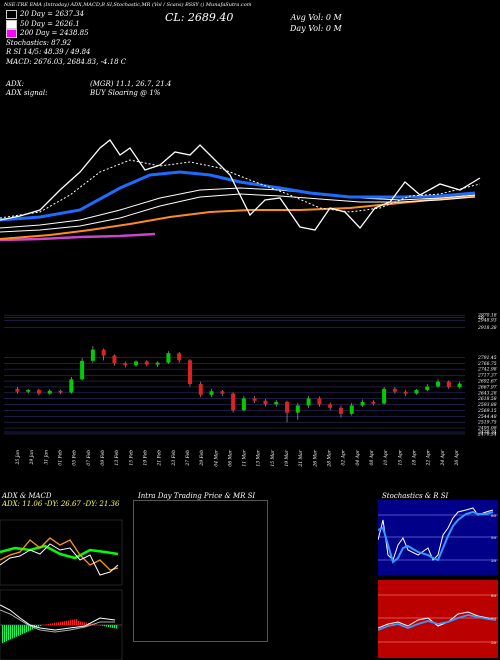 Image resolution: width=500 pixels, height=660 pixels. What do you see at coordinates (103, 458) in the screenshot?
I see `date-tick-label: 09 Feb` at bounding box center [103, 458].